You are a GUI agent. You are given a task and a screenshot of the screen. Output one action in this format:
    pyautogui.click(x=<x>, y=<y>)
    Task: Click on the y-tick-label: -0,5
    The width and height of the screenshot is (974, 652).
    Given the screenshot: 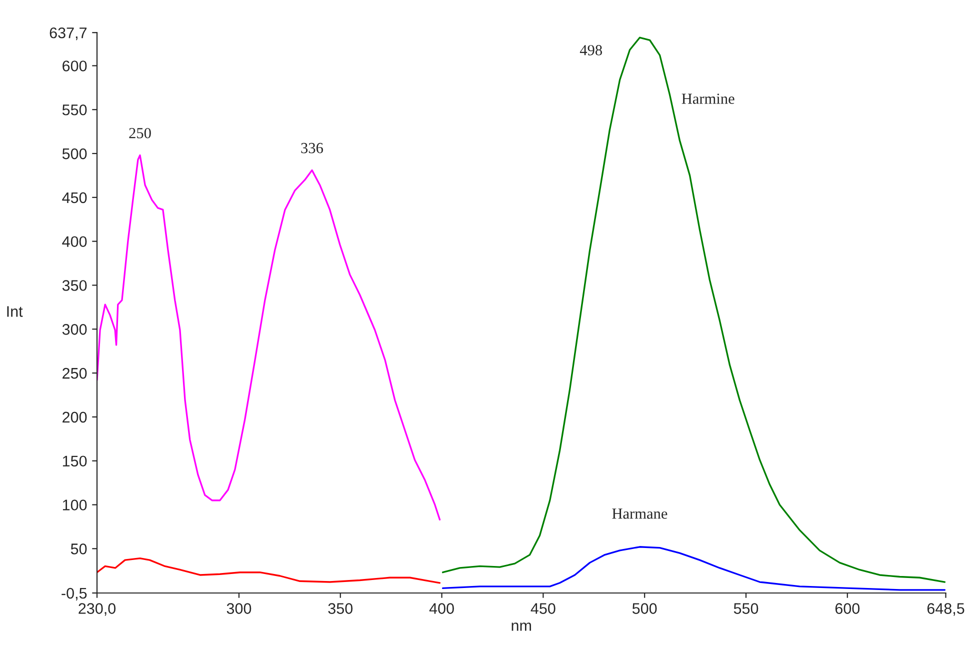 What is the action you would take?
    pyautogui.click(x=74, y=594)
    